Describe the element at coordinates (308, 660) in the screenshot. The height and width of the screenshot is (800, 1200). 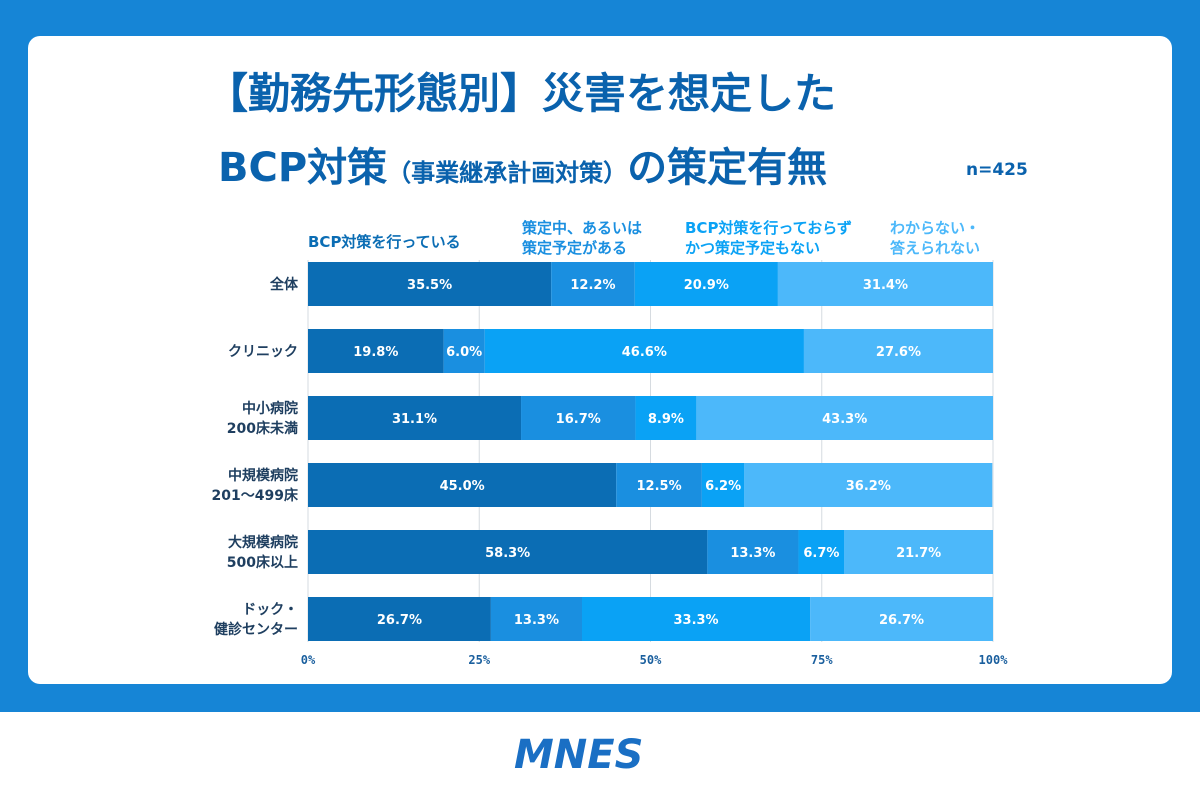
I see `x-tick-label: 0%` at that location.